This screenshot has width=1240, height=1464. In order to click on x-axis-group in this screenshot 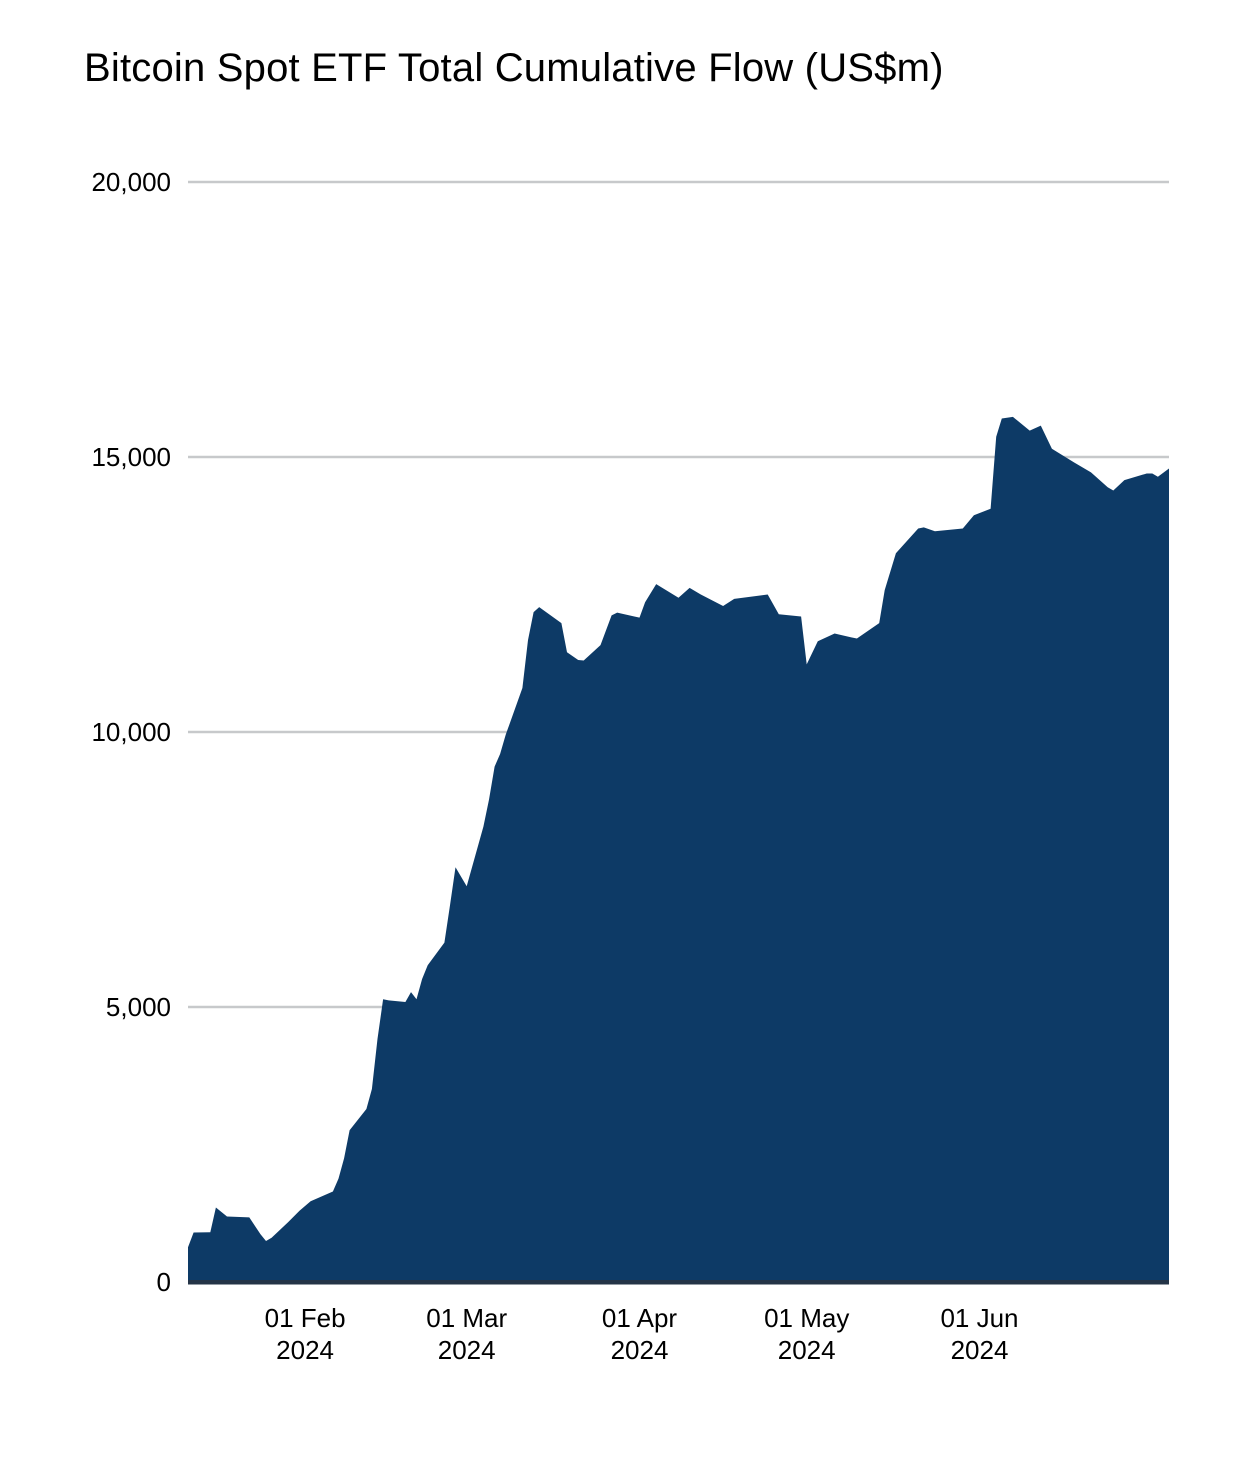, I will do `click(678, 1282)`.